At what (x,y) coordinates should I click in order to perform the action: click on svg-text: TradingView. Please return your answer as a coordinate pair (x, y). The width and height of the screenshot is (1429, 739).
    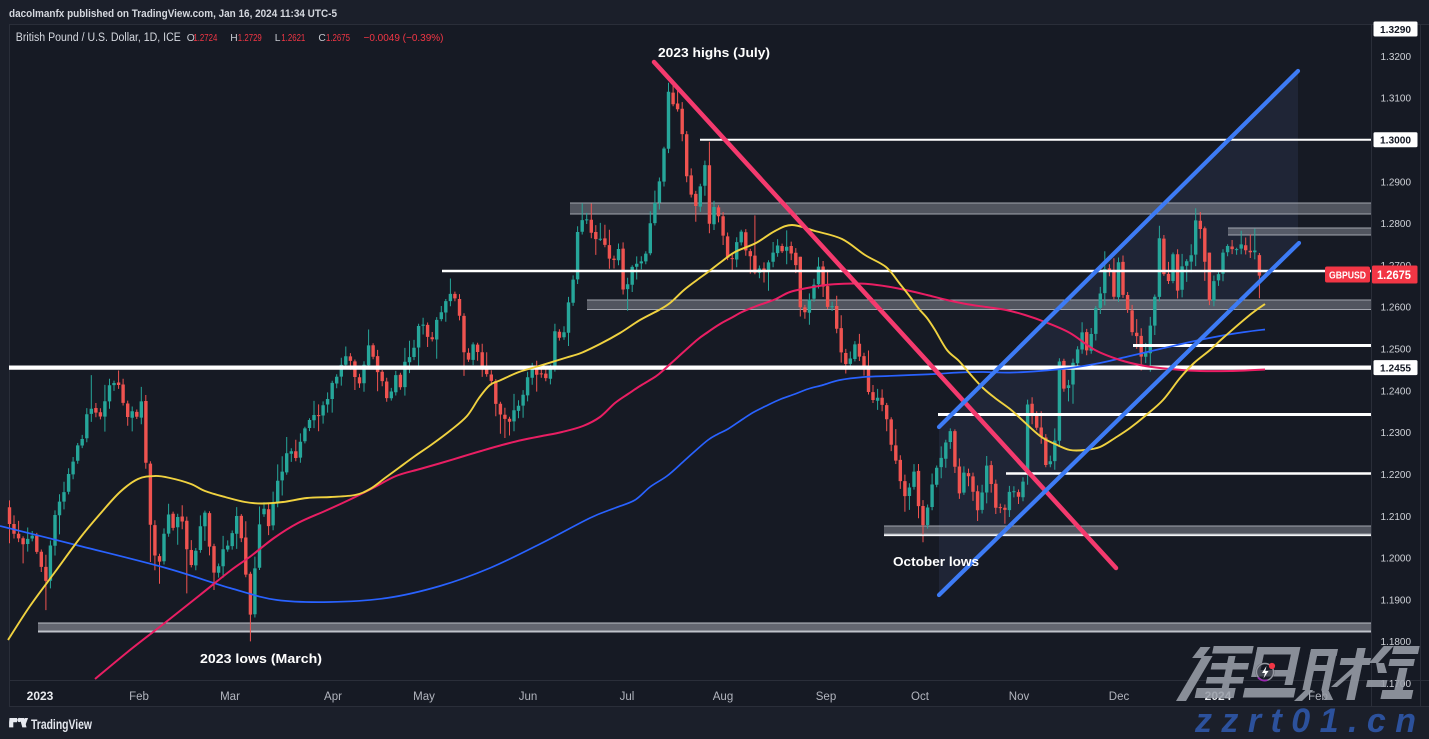
    Looking at the image, I should click on (61, 724).